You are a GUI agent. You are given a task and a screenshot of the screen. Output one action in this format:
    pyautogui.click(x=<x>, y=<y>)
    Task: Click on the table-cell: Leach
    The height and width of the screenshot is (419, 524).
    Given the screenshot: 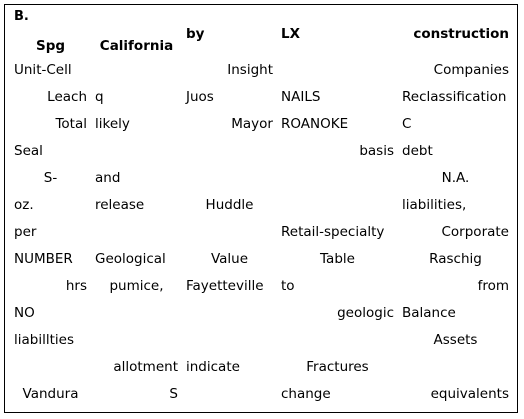 What is the action you would take?
    pyautogui.click(x=67, y=96)
    